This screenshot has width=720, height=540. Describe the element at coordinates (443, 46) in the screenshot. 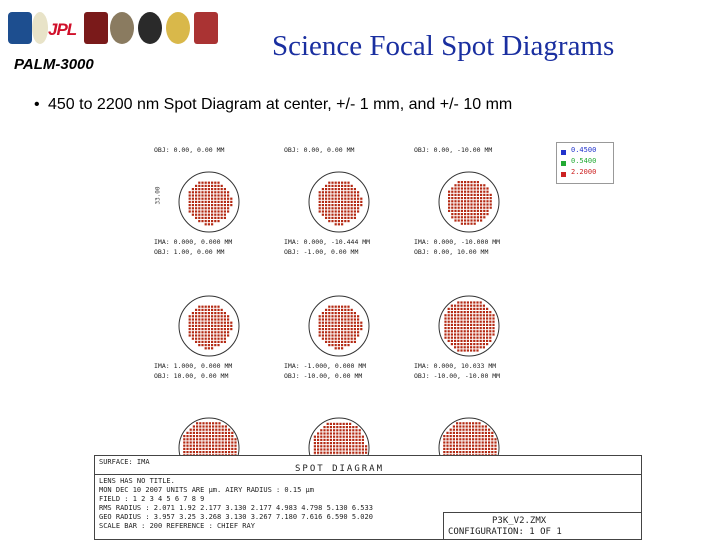

I see `page-title: Science Focal Spot Diagrams` at that location.